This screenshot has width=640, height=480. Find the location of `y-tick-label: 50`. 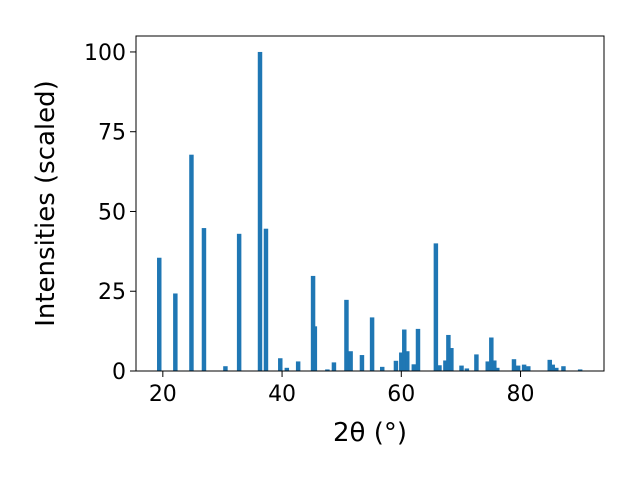

y-tick-label: 50 is located at coordinates (112, 212).